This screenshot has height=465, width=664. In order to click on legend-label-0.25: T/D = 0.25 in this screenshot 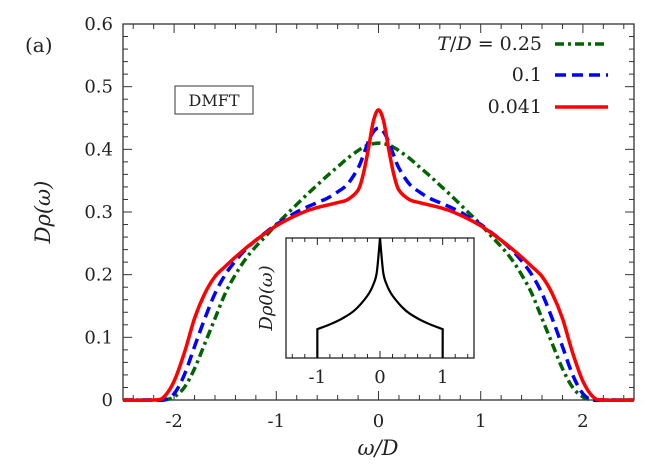, I will do `click(489, 44)`.